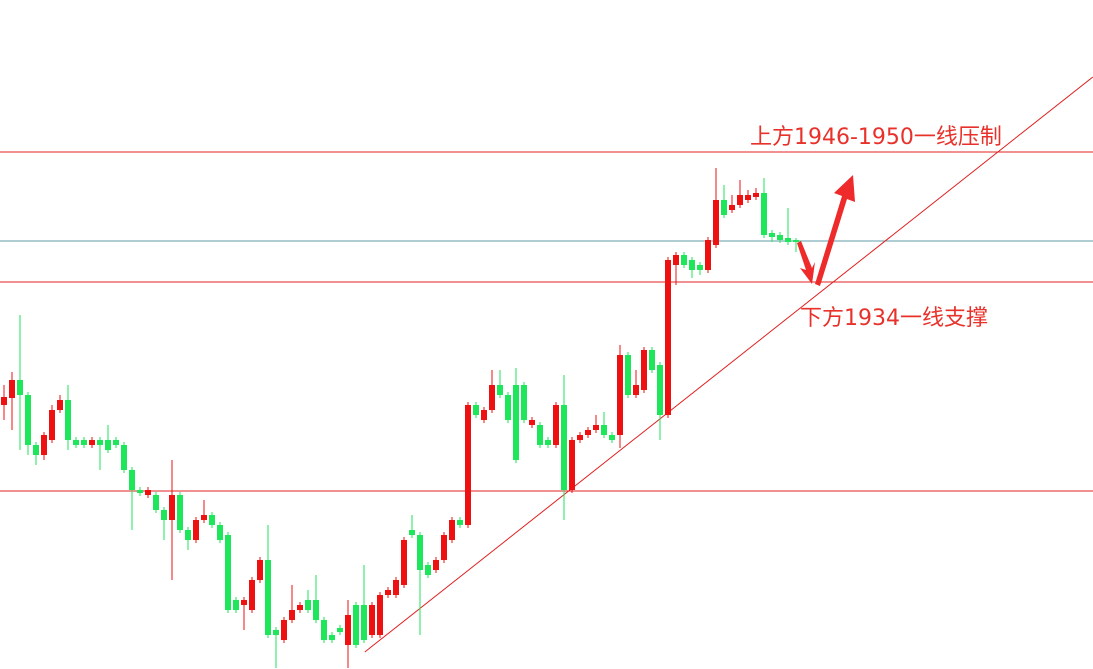  What do you see at coordinates (894, 318) in the screenshot?
I see `support-note: 下方1934一线支撑` at bounding box center [894, 318].